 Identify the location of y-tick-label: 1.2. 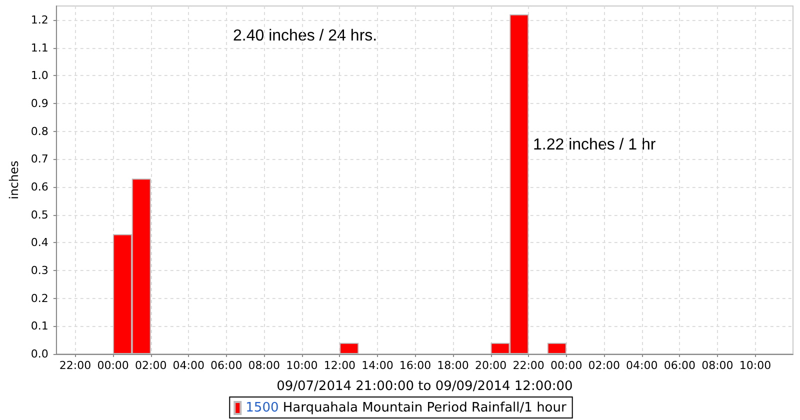
(39, 19).